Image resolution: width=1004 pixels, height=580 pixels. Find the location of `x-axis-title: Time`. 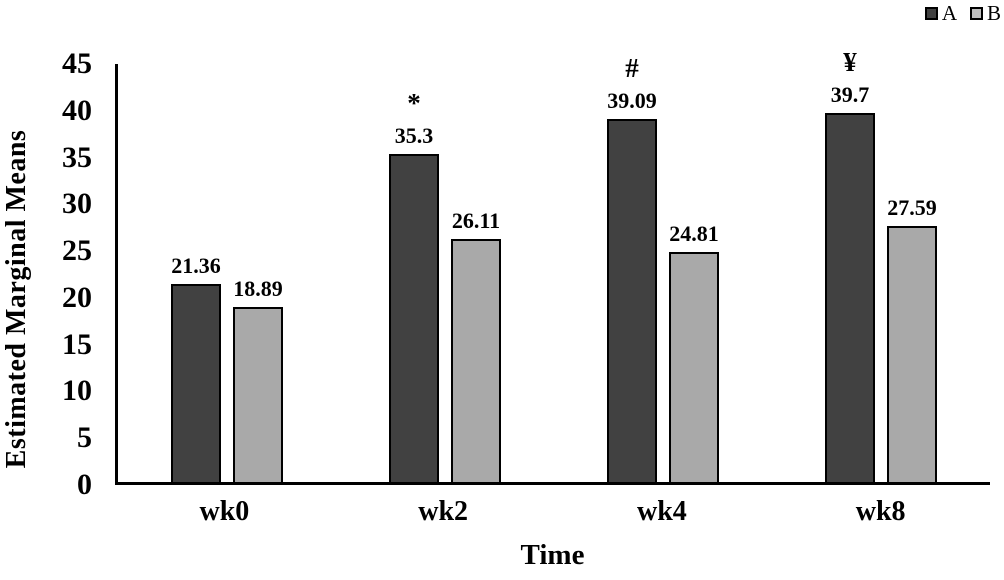

x-axis-title: Time is located at coordinates (552, 555).